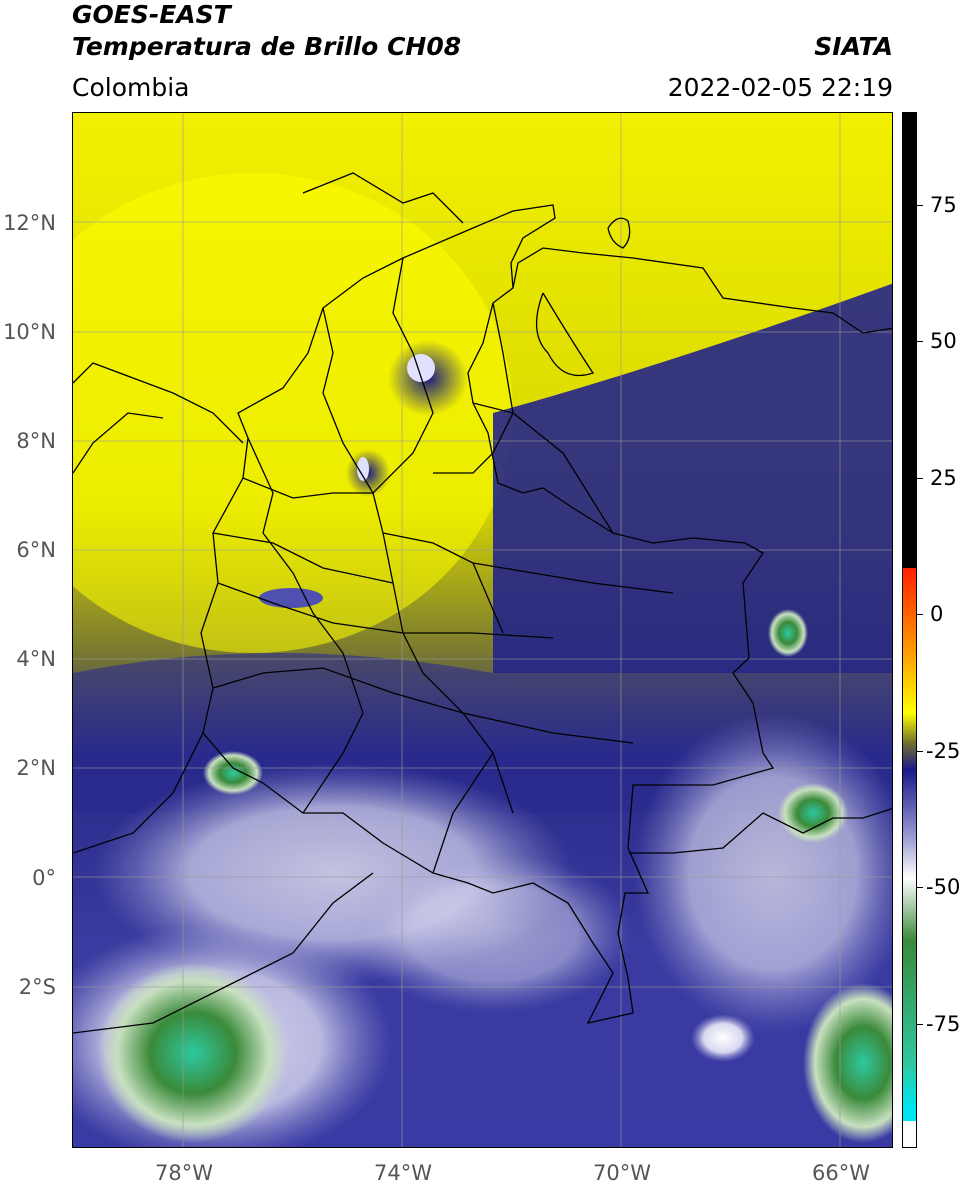 The width and height of the screenshot is (966, 1190). What do you see at coordinates (853, 46) in the screenshot?
I see `agency-label: SIATA` at bounding box center [853, 46].